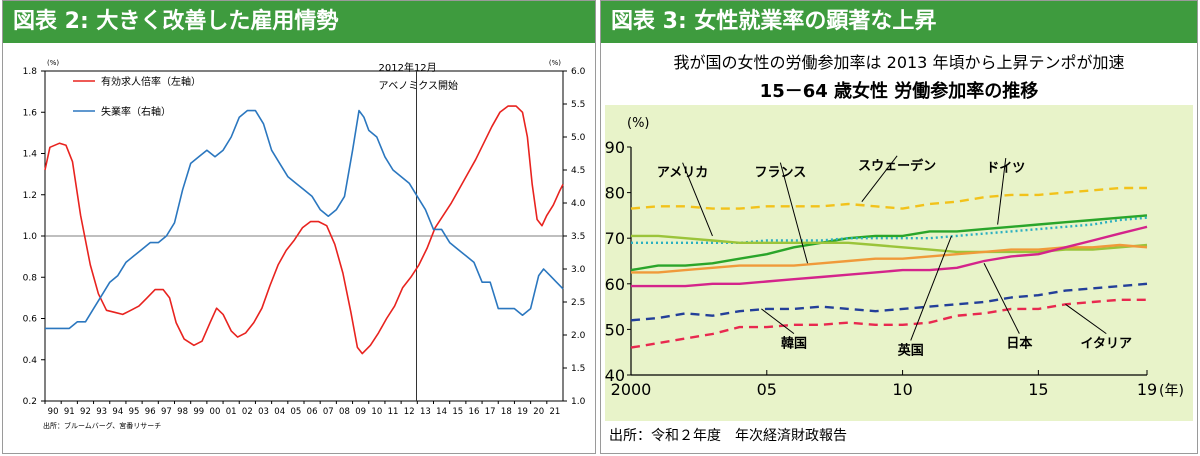 The image size is (1200, 456). Describe the element at coordinates (425, 412) in the screenshot. I see `x-tick-label: 13` at that location.